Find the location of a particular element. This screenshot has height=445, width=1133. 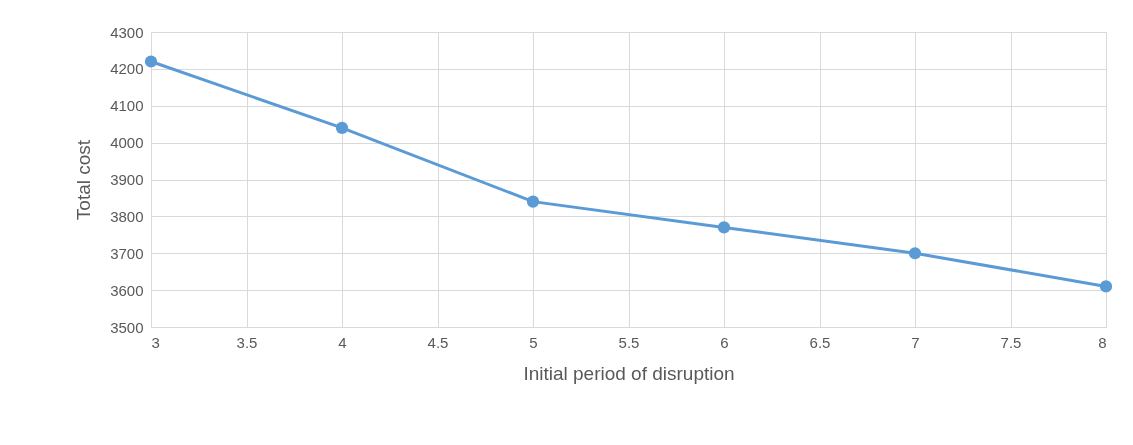

x-tick-label: 6 is located at coordinates (724, 342).